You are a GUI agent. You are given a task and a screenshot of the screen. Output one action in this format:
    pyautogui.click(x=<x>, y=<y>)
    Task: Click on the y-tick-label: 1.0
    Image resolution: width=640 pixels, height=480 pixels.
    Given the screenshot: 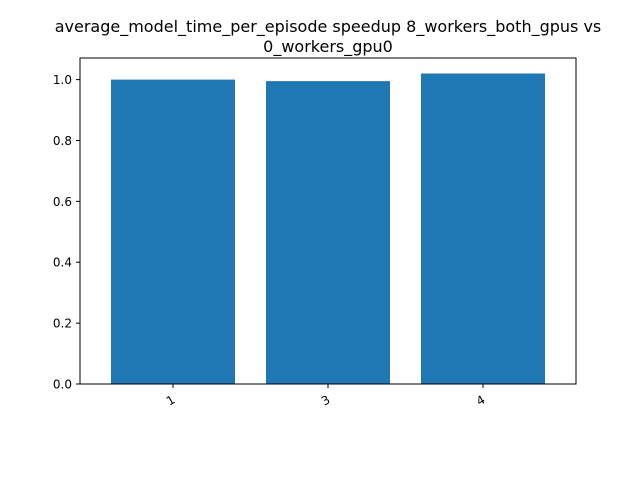 What is the action you would take?
    pyautogui.click(x=62, y=80)
    